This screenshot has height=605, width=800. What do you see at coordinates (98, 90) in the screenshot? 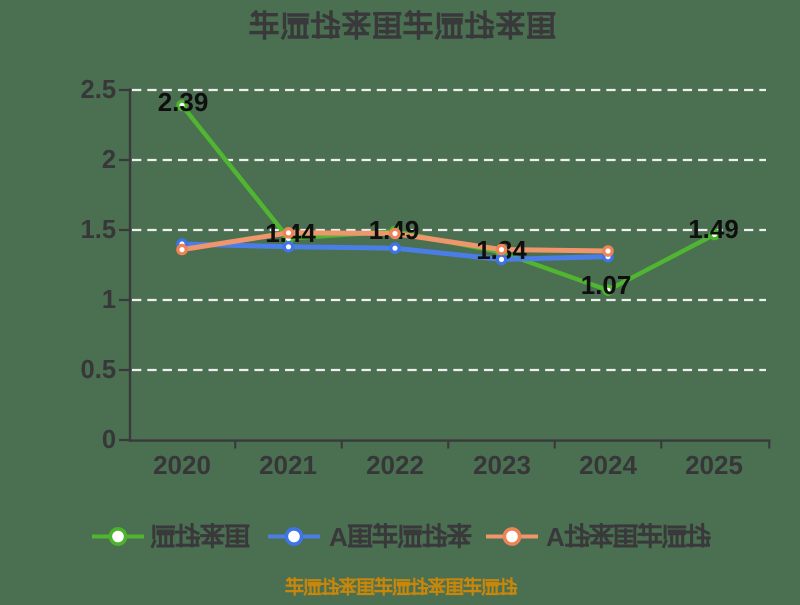
I see `svg-text: 2.5` at bounding box center [98, 90].